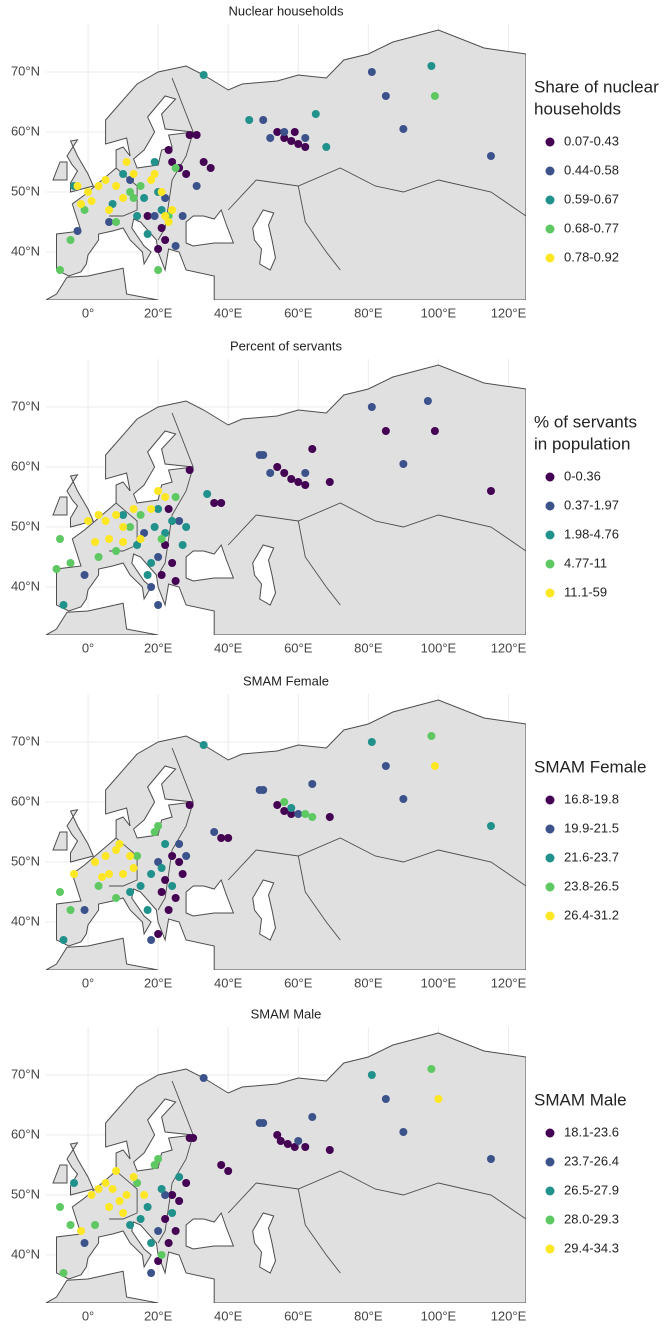 The height and width of the screenshot is (1330, 666). What do you see at coordinates (286, 345) in the screenshot?
I see `panel-title: Percent of servants` at bounding box center [286, 345].